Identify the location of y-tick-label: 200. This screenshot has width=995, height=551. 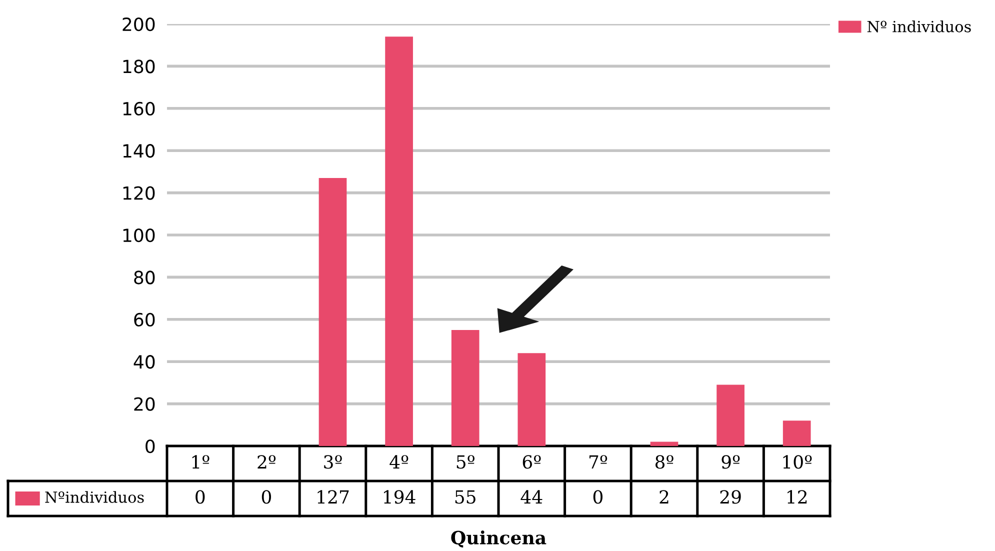
(138, 24).